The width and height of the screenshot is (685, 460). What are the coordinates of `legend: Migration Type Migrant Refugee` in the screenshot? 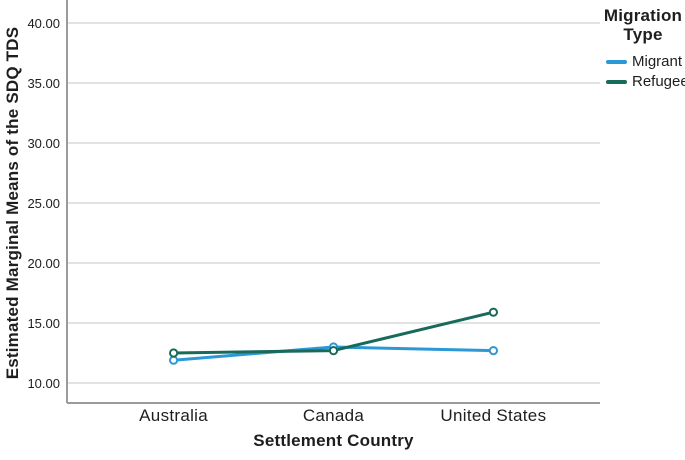 It's located at (643, 49).